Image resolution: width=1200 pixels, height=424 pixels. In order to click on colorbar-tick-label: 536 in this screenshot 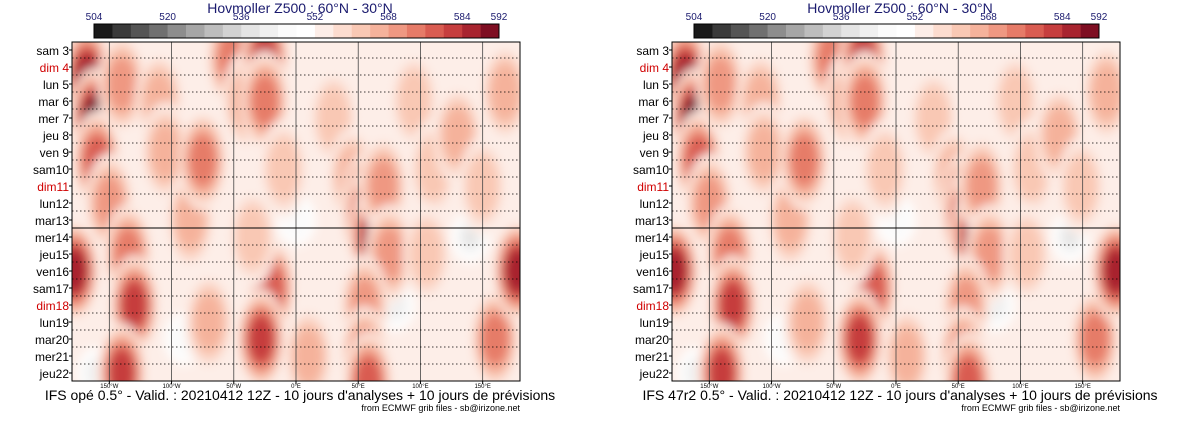, I will do `click(841, 17)`.